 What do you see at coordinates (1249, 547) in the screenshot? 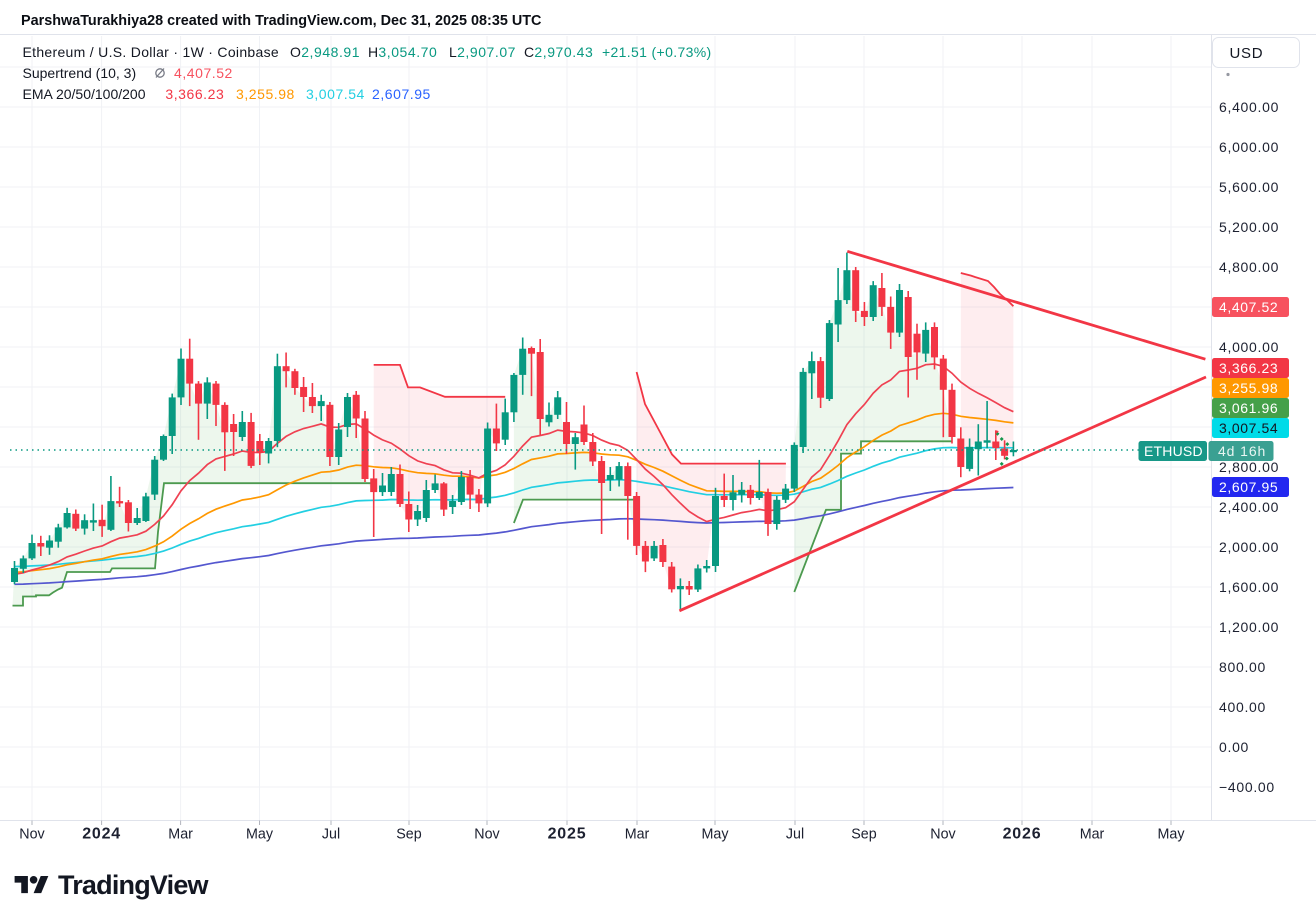
I see `svg-text: 2,000.00` at bounding box center [1249, 547].